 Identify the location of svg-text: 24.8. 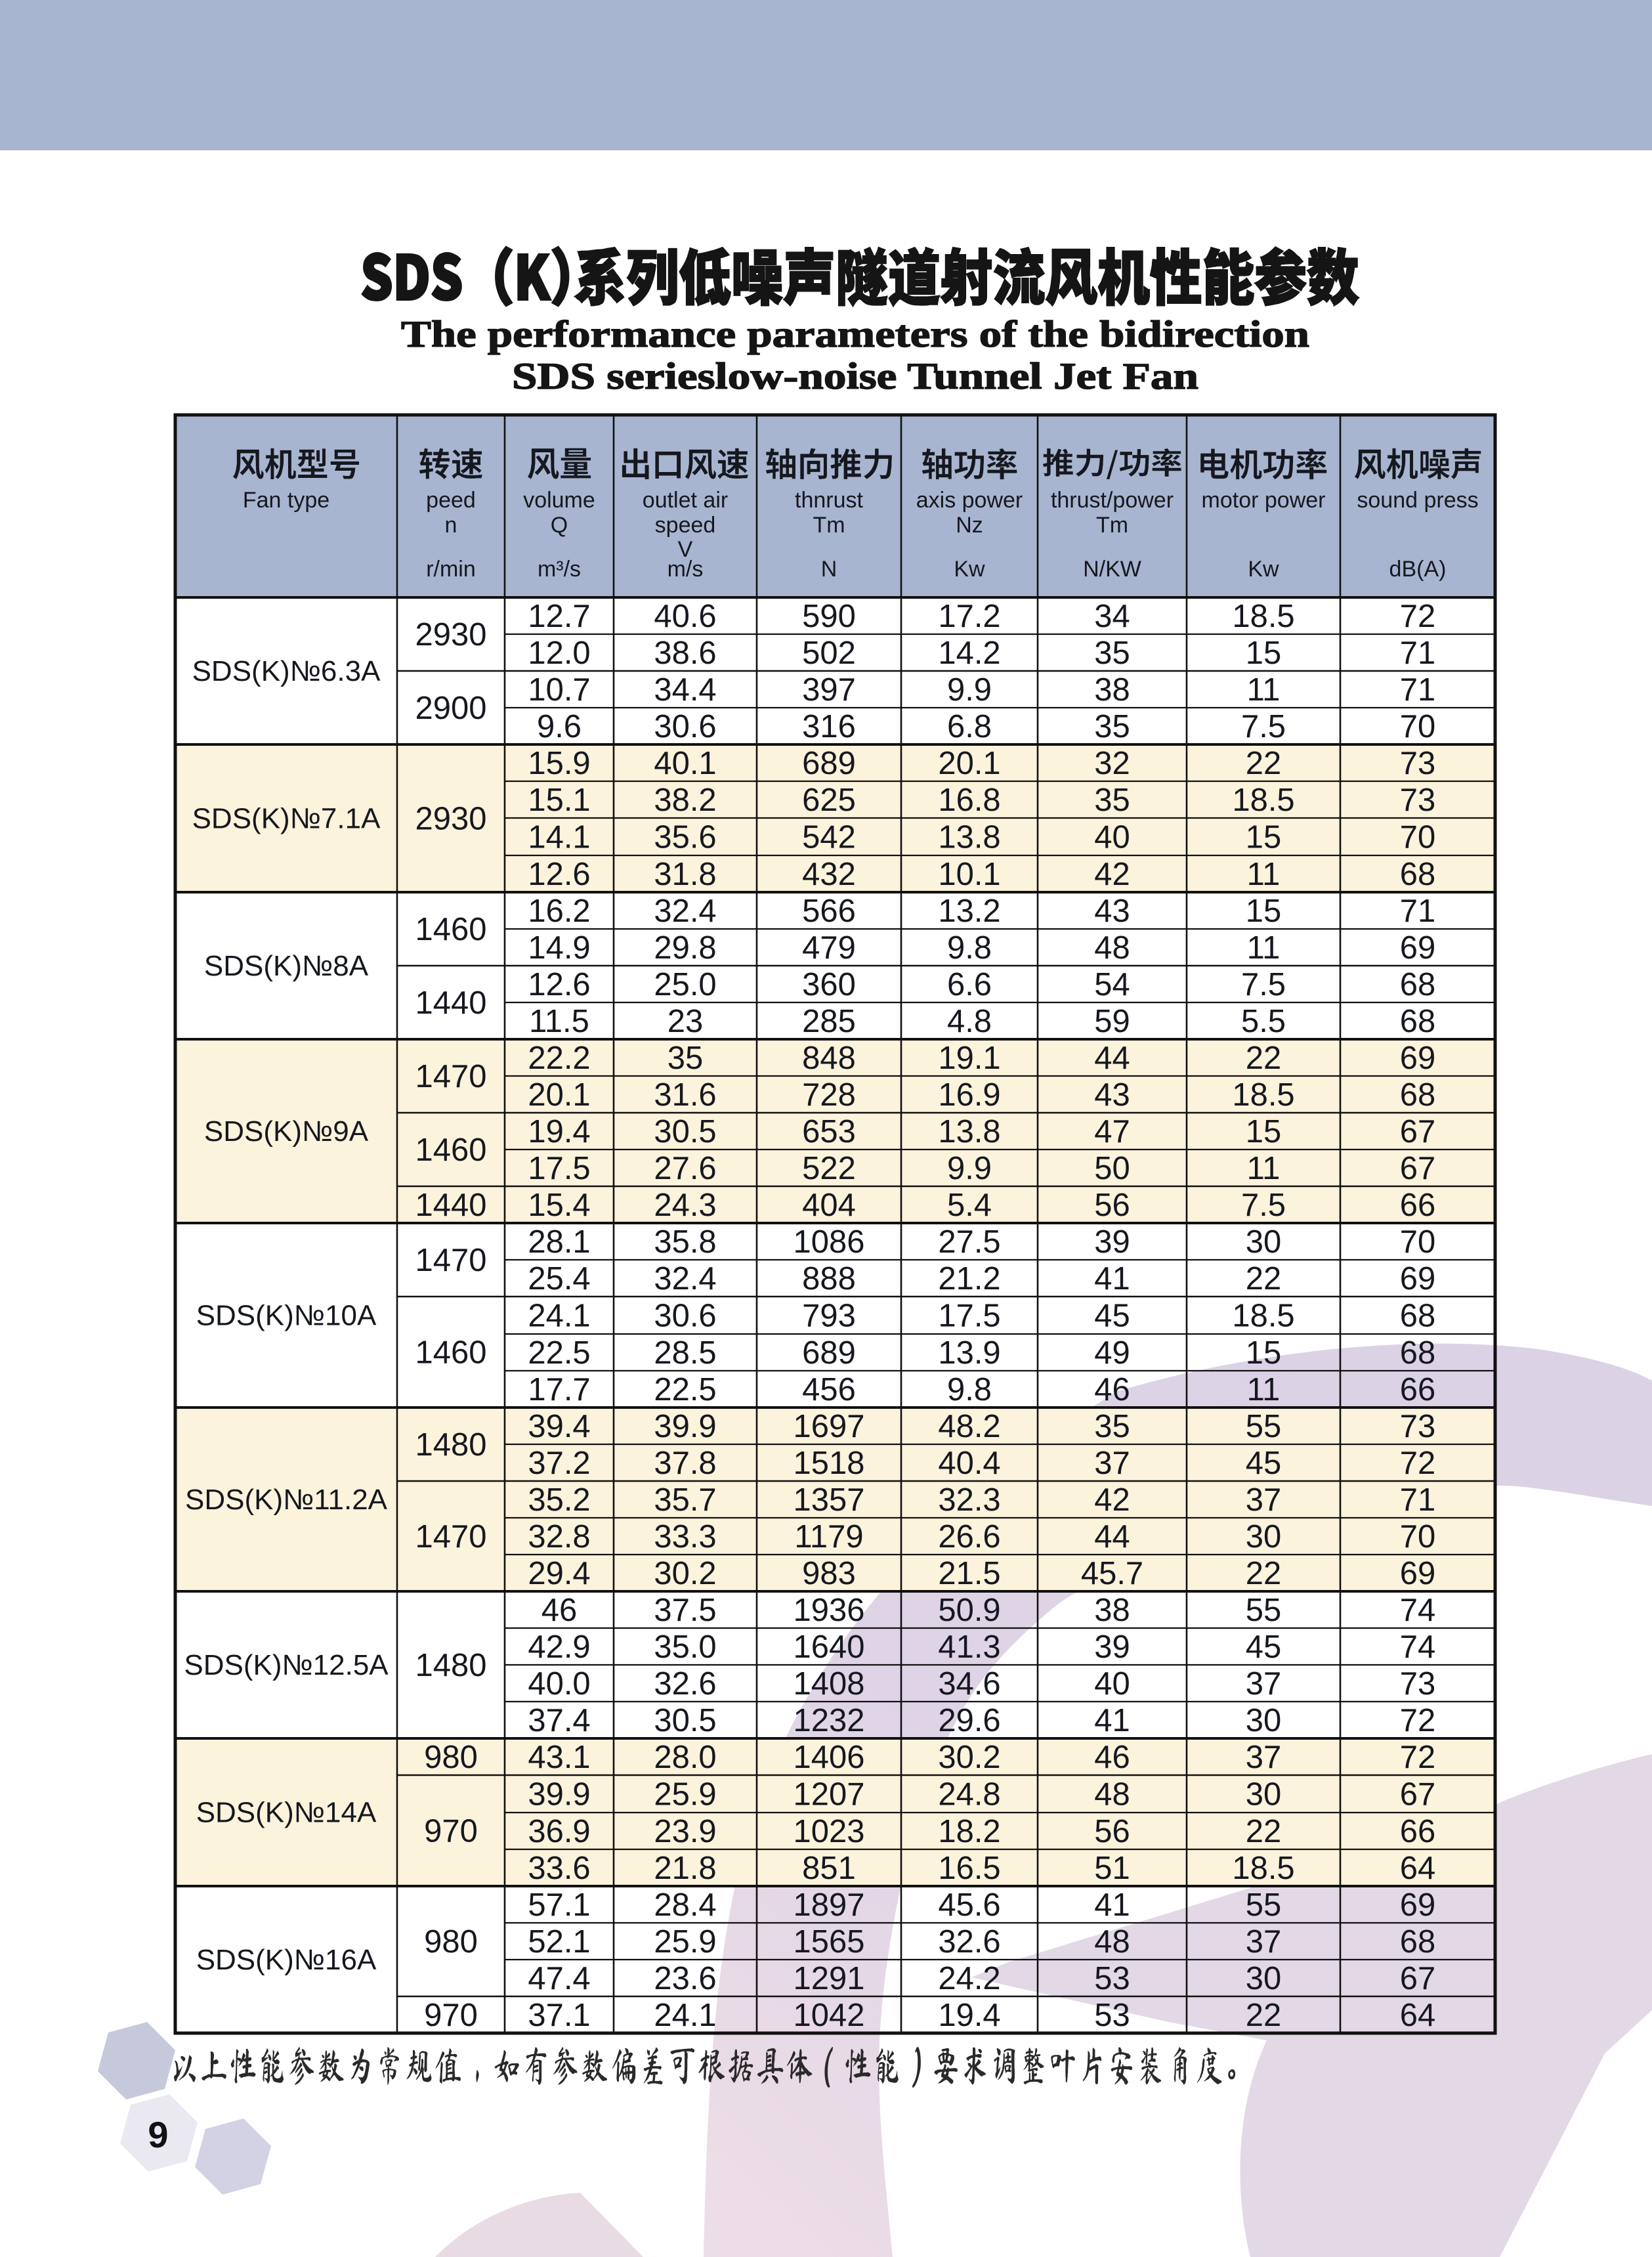
(969, 1795).